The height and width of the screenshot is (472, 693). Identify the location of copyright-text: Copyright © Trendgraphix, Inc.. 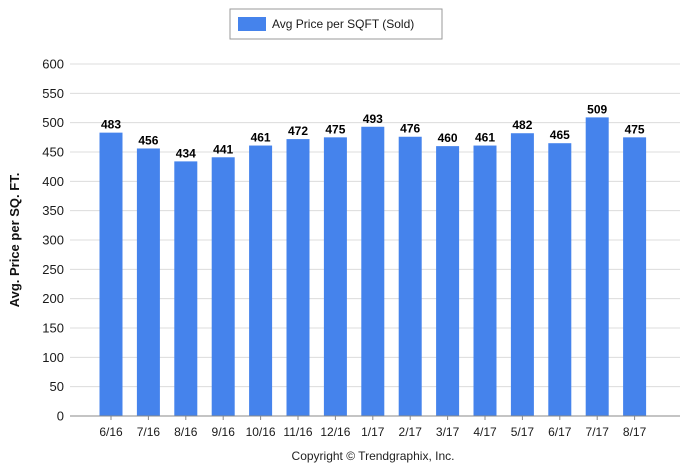
(373, 456).